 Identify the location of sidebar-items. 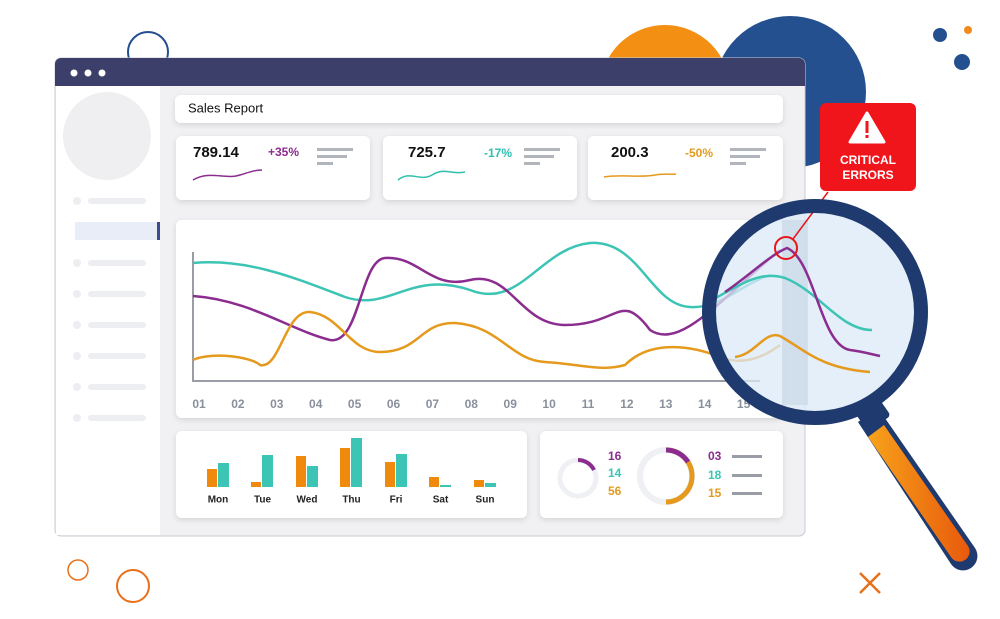
(116, 309).